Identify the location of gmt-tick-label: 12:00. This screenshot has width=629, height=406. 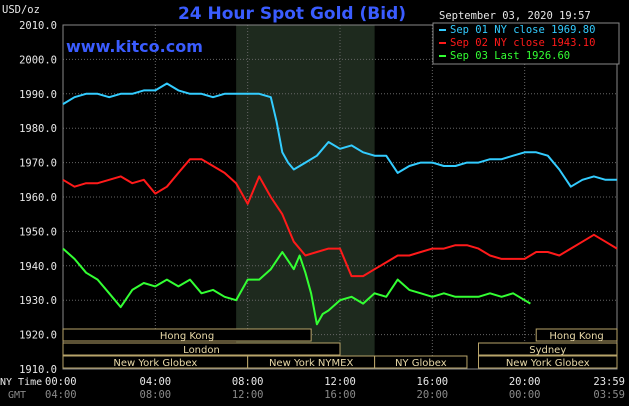
(248, 395).